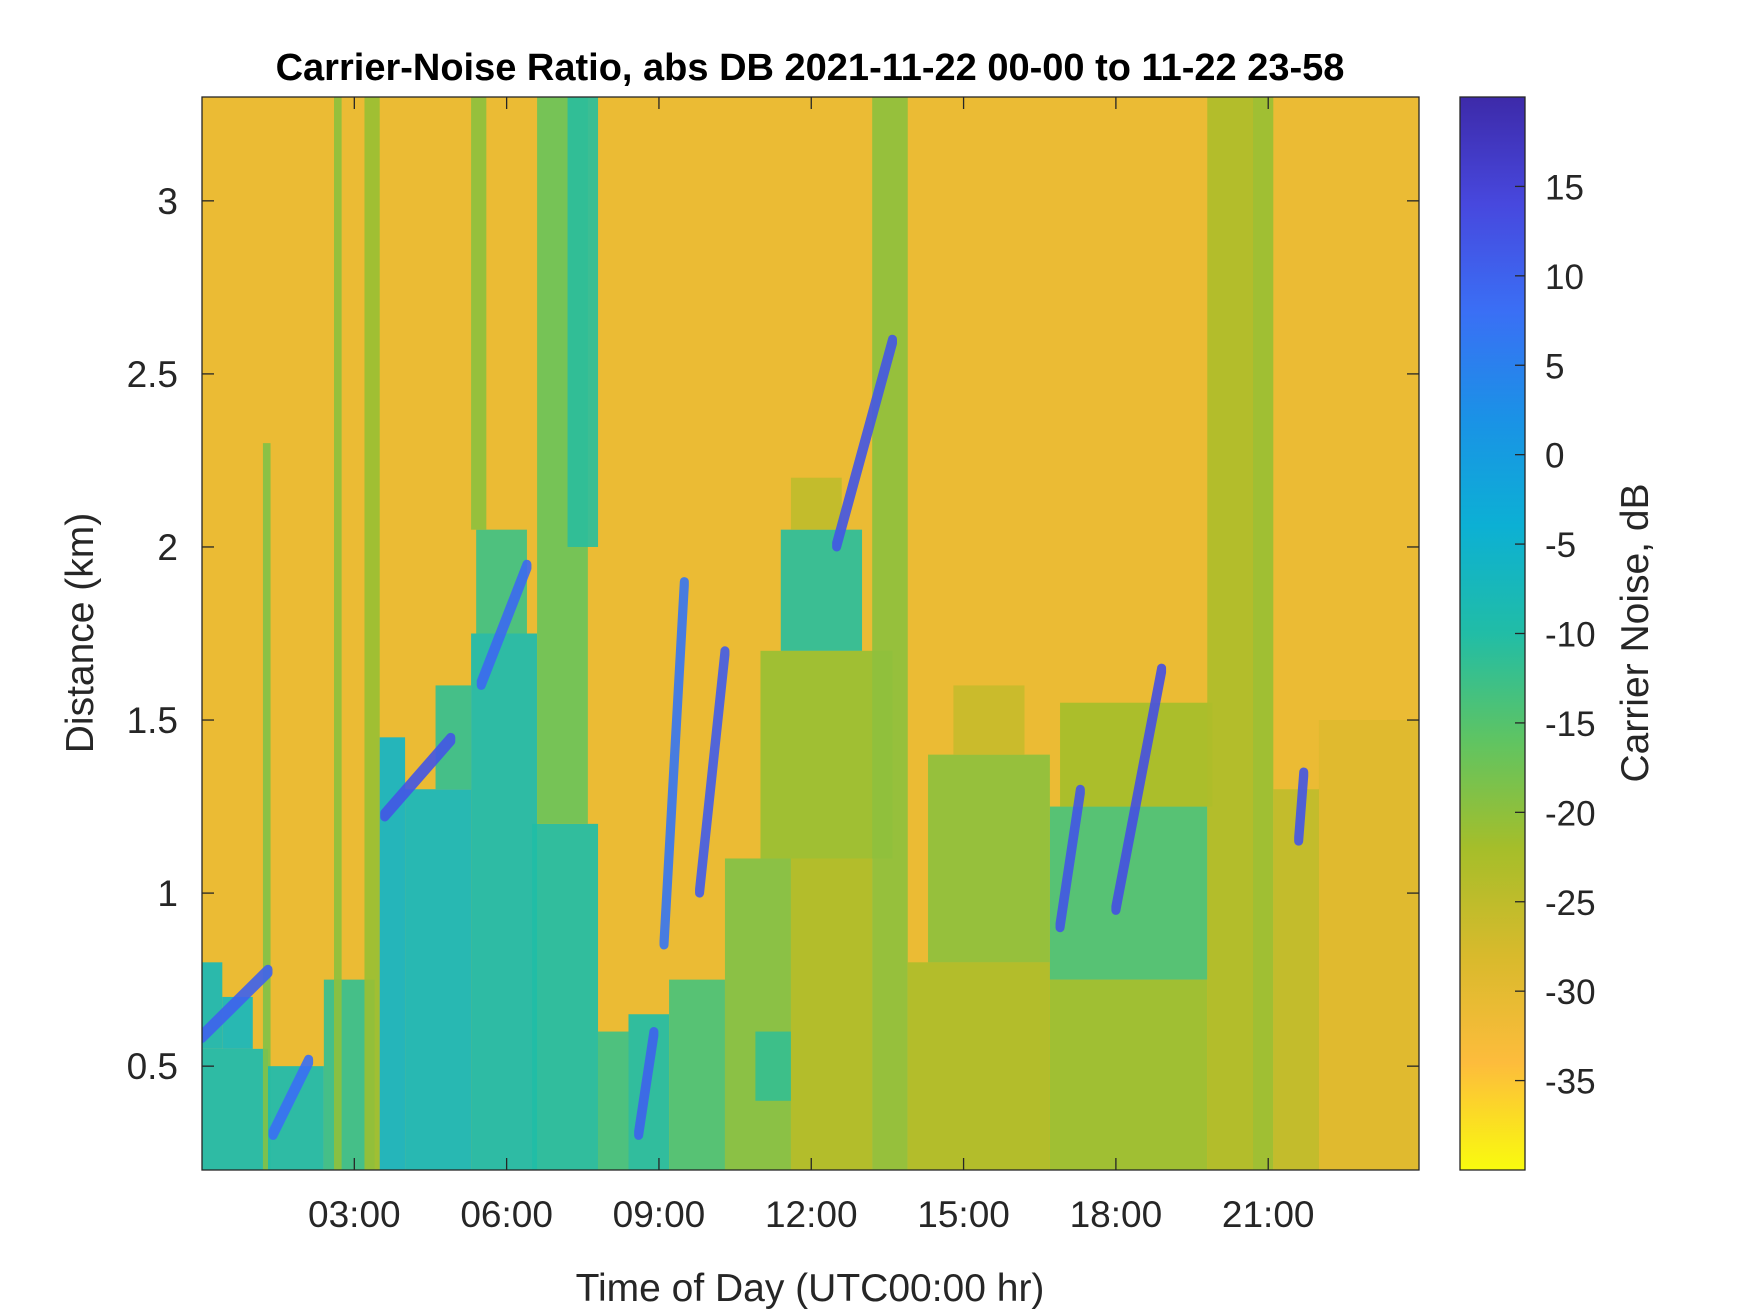  Describe the element at coordinates (506, 1214) in the screenshot. I see `x-tick-label: 06:00` at that location.